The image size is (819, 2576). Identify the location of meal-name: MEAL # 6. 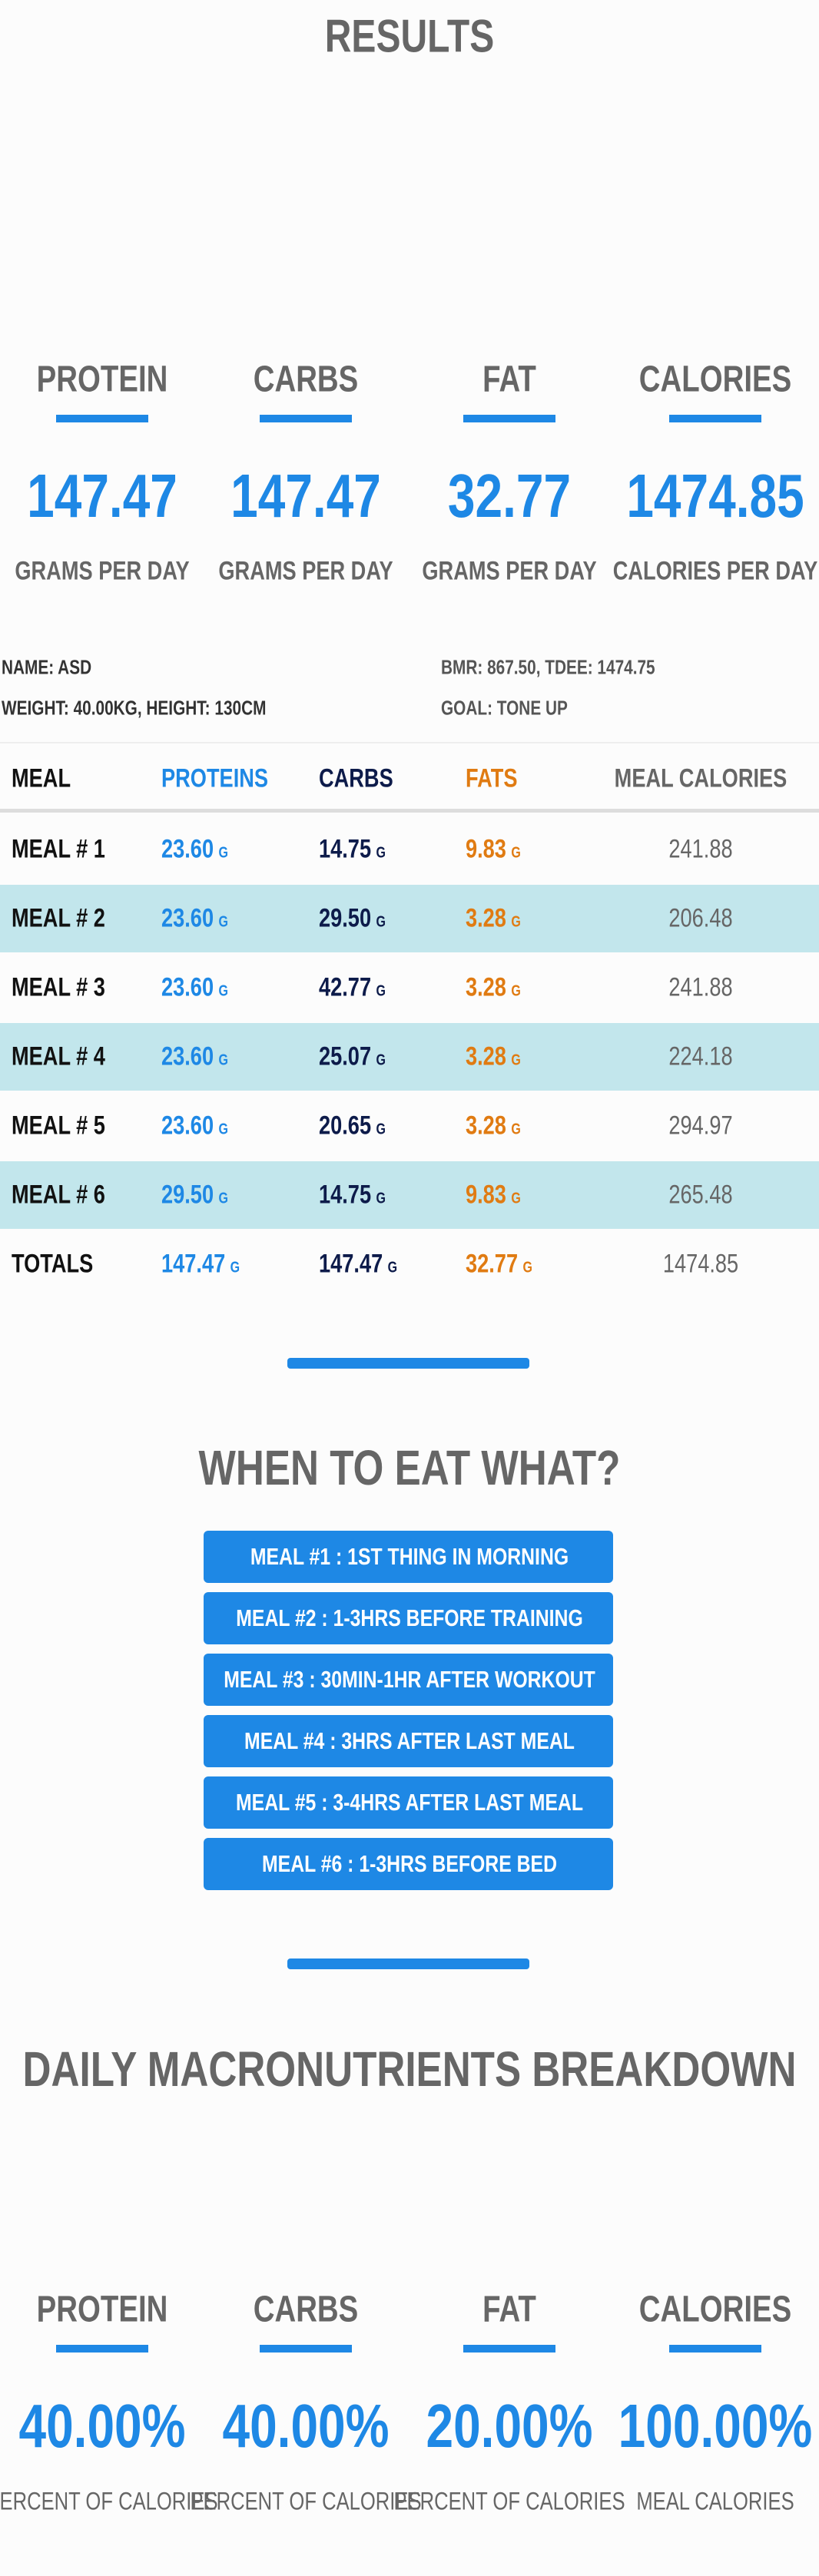
(58, 1195).